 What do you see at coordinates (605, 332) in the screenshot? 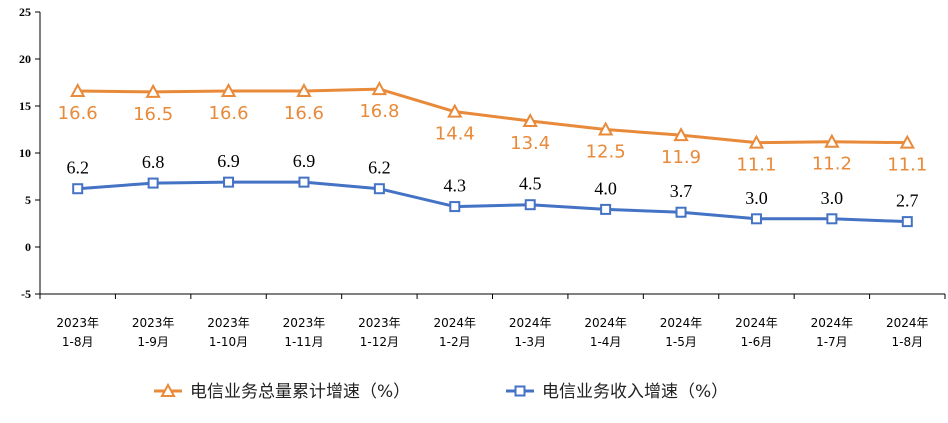
I see `x-tick-label: 2024年 1-4月` at bounding box center [605, 332].